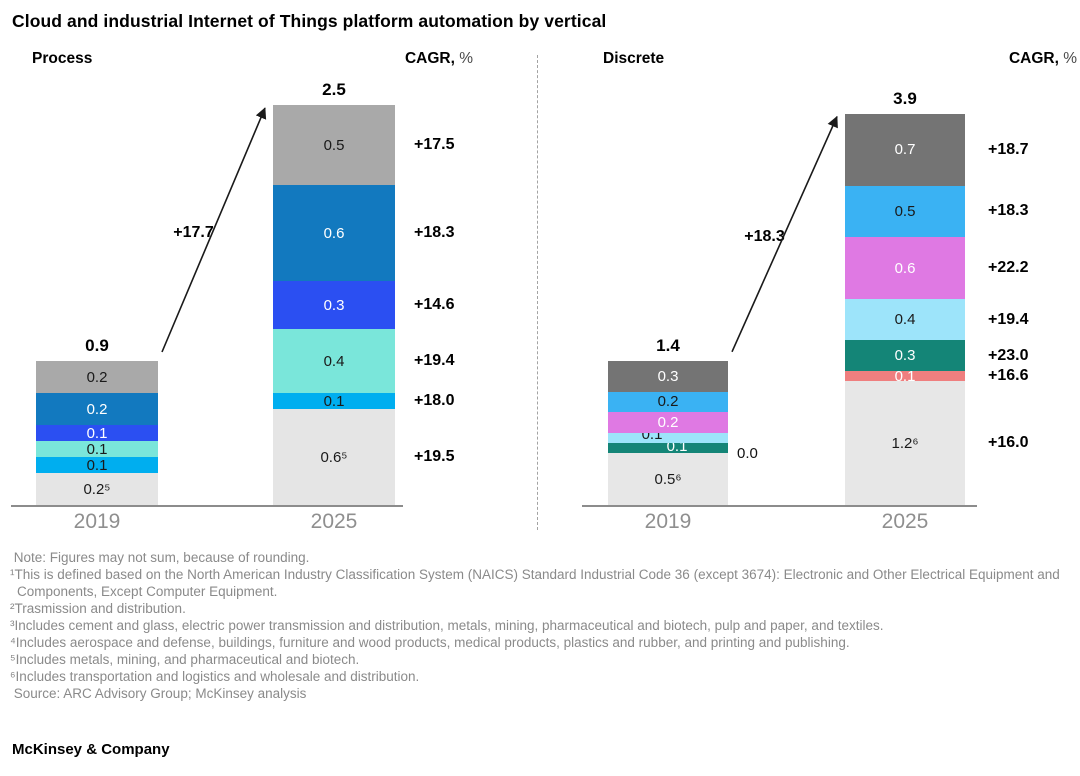 This screenshot has height=776, width=1080. I want to click on cagr-value: +16.0, so click(1008, 443).